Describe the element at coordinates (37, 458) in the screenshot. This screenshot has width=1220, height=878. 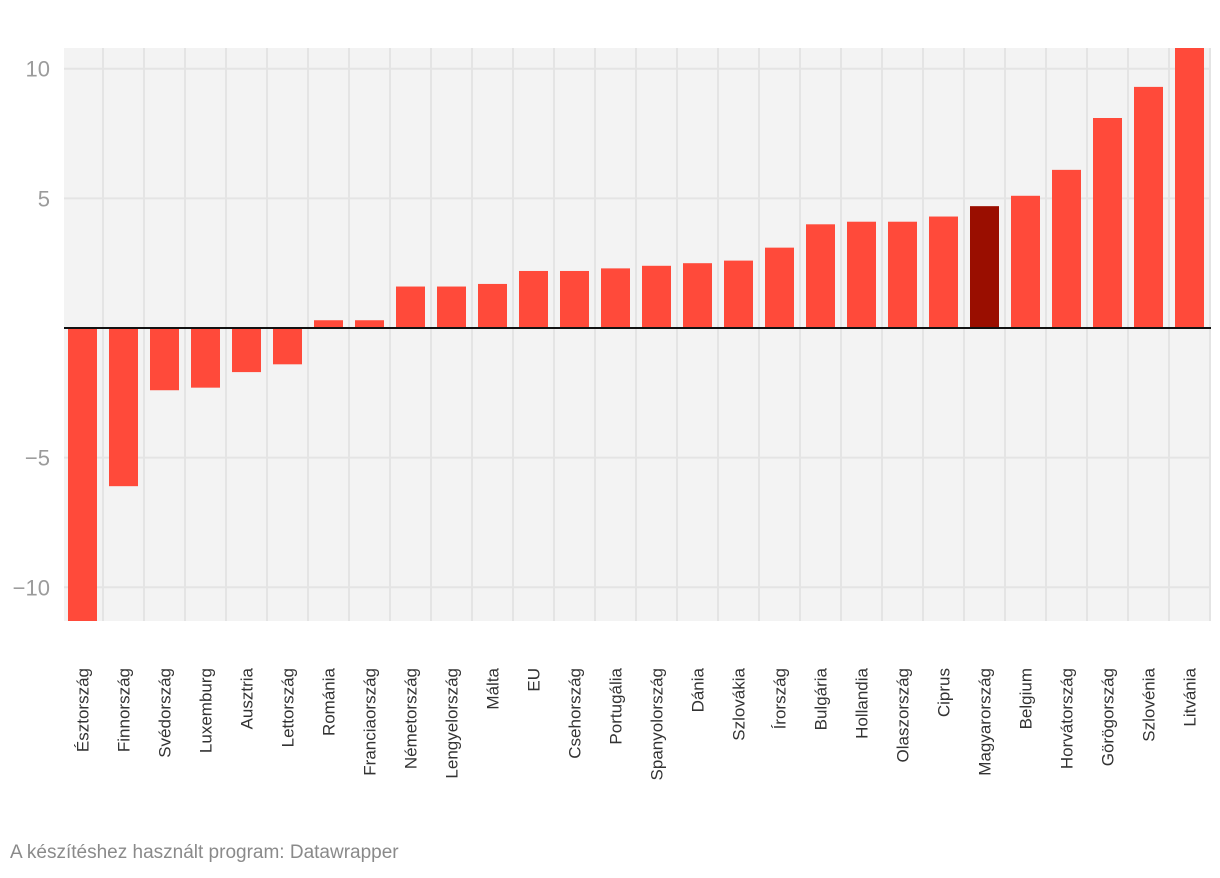
I see `y-tick-label: −5` at that location.